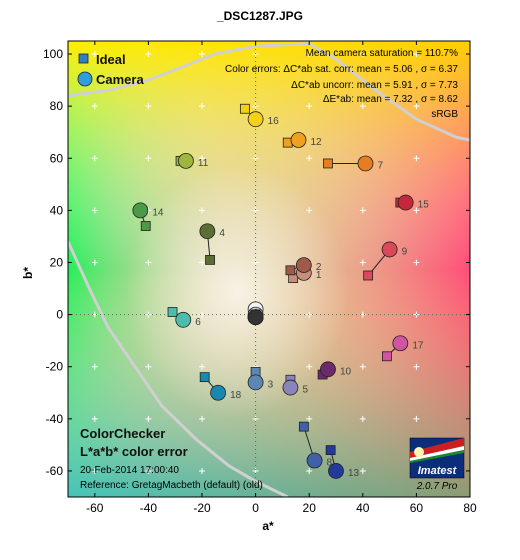 This screenshot has width=520, height=560. I want to click on y-tick-label: -60, so click(55, 471).